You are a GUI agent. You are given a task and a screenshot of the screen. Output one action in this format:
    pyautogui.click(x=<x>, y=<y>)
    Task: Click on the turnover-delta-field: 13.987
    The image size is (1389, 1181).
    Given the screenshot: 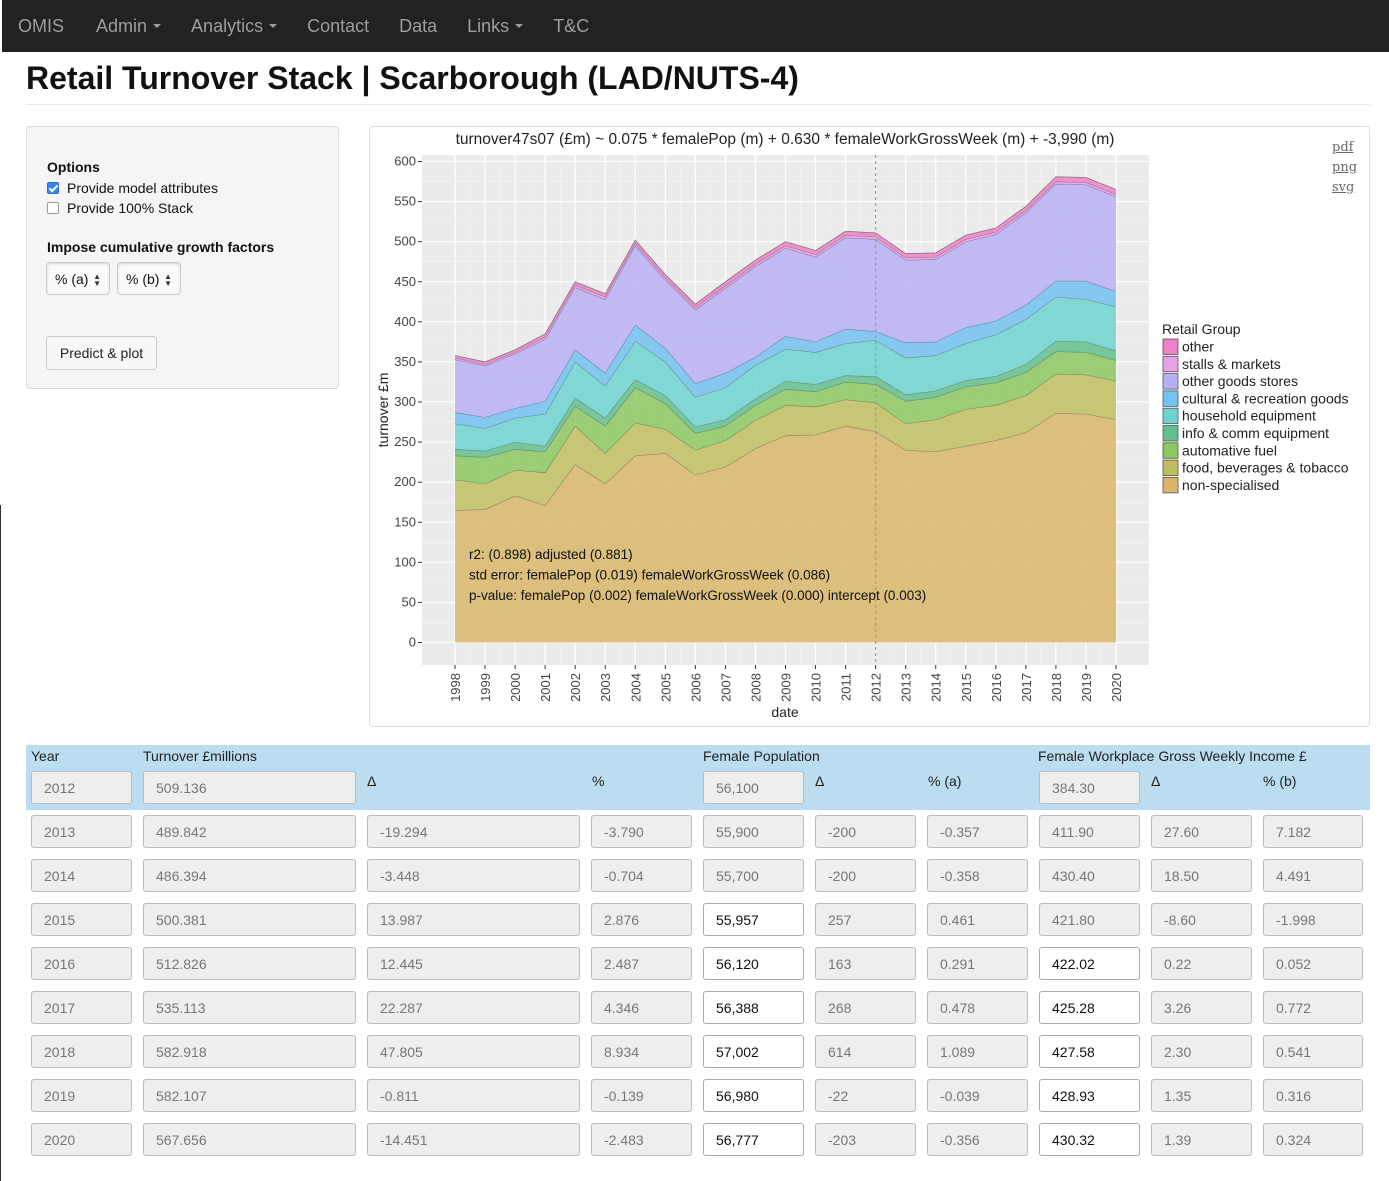 What is the action you would take?
    pyautogui.click(x=473, y=919)
    